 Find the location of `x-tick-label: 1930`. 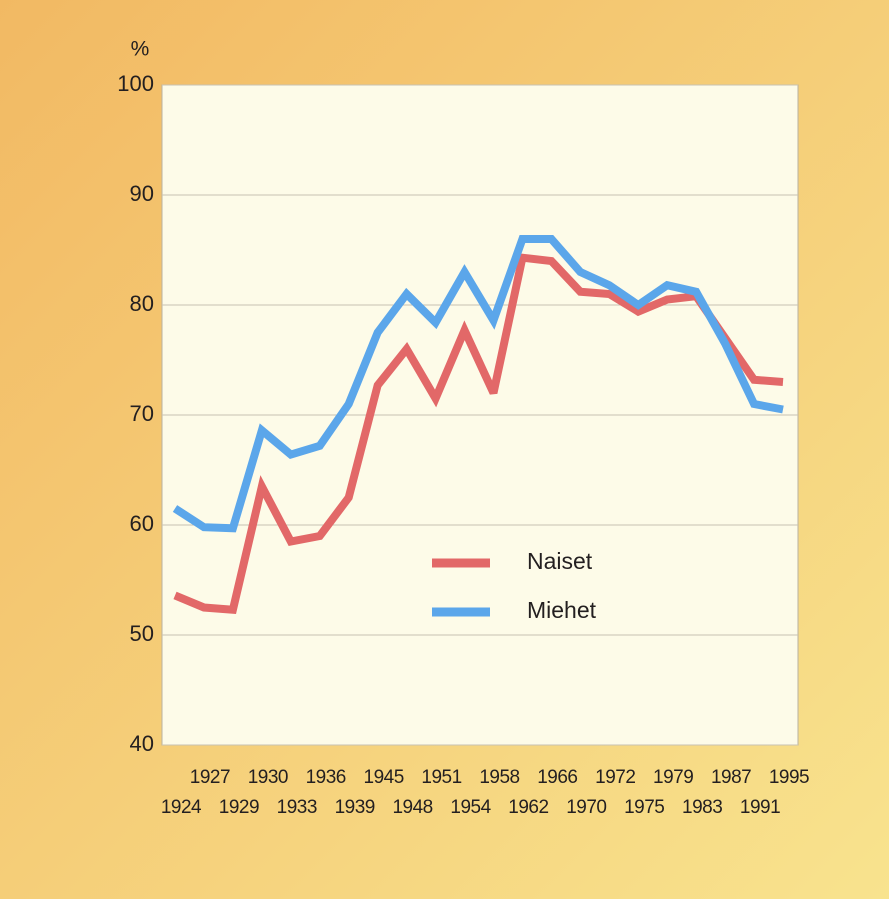

x-tick-label: 1930 is located at coordinates (268, 777).